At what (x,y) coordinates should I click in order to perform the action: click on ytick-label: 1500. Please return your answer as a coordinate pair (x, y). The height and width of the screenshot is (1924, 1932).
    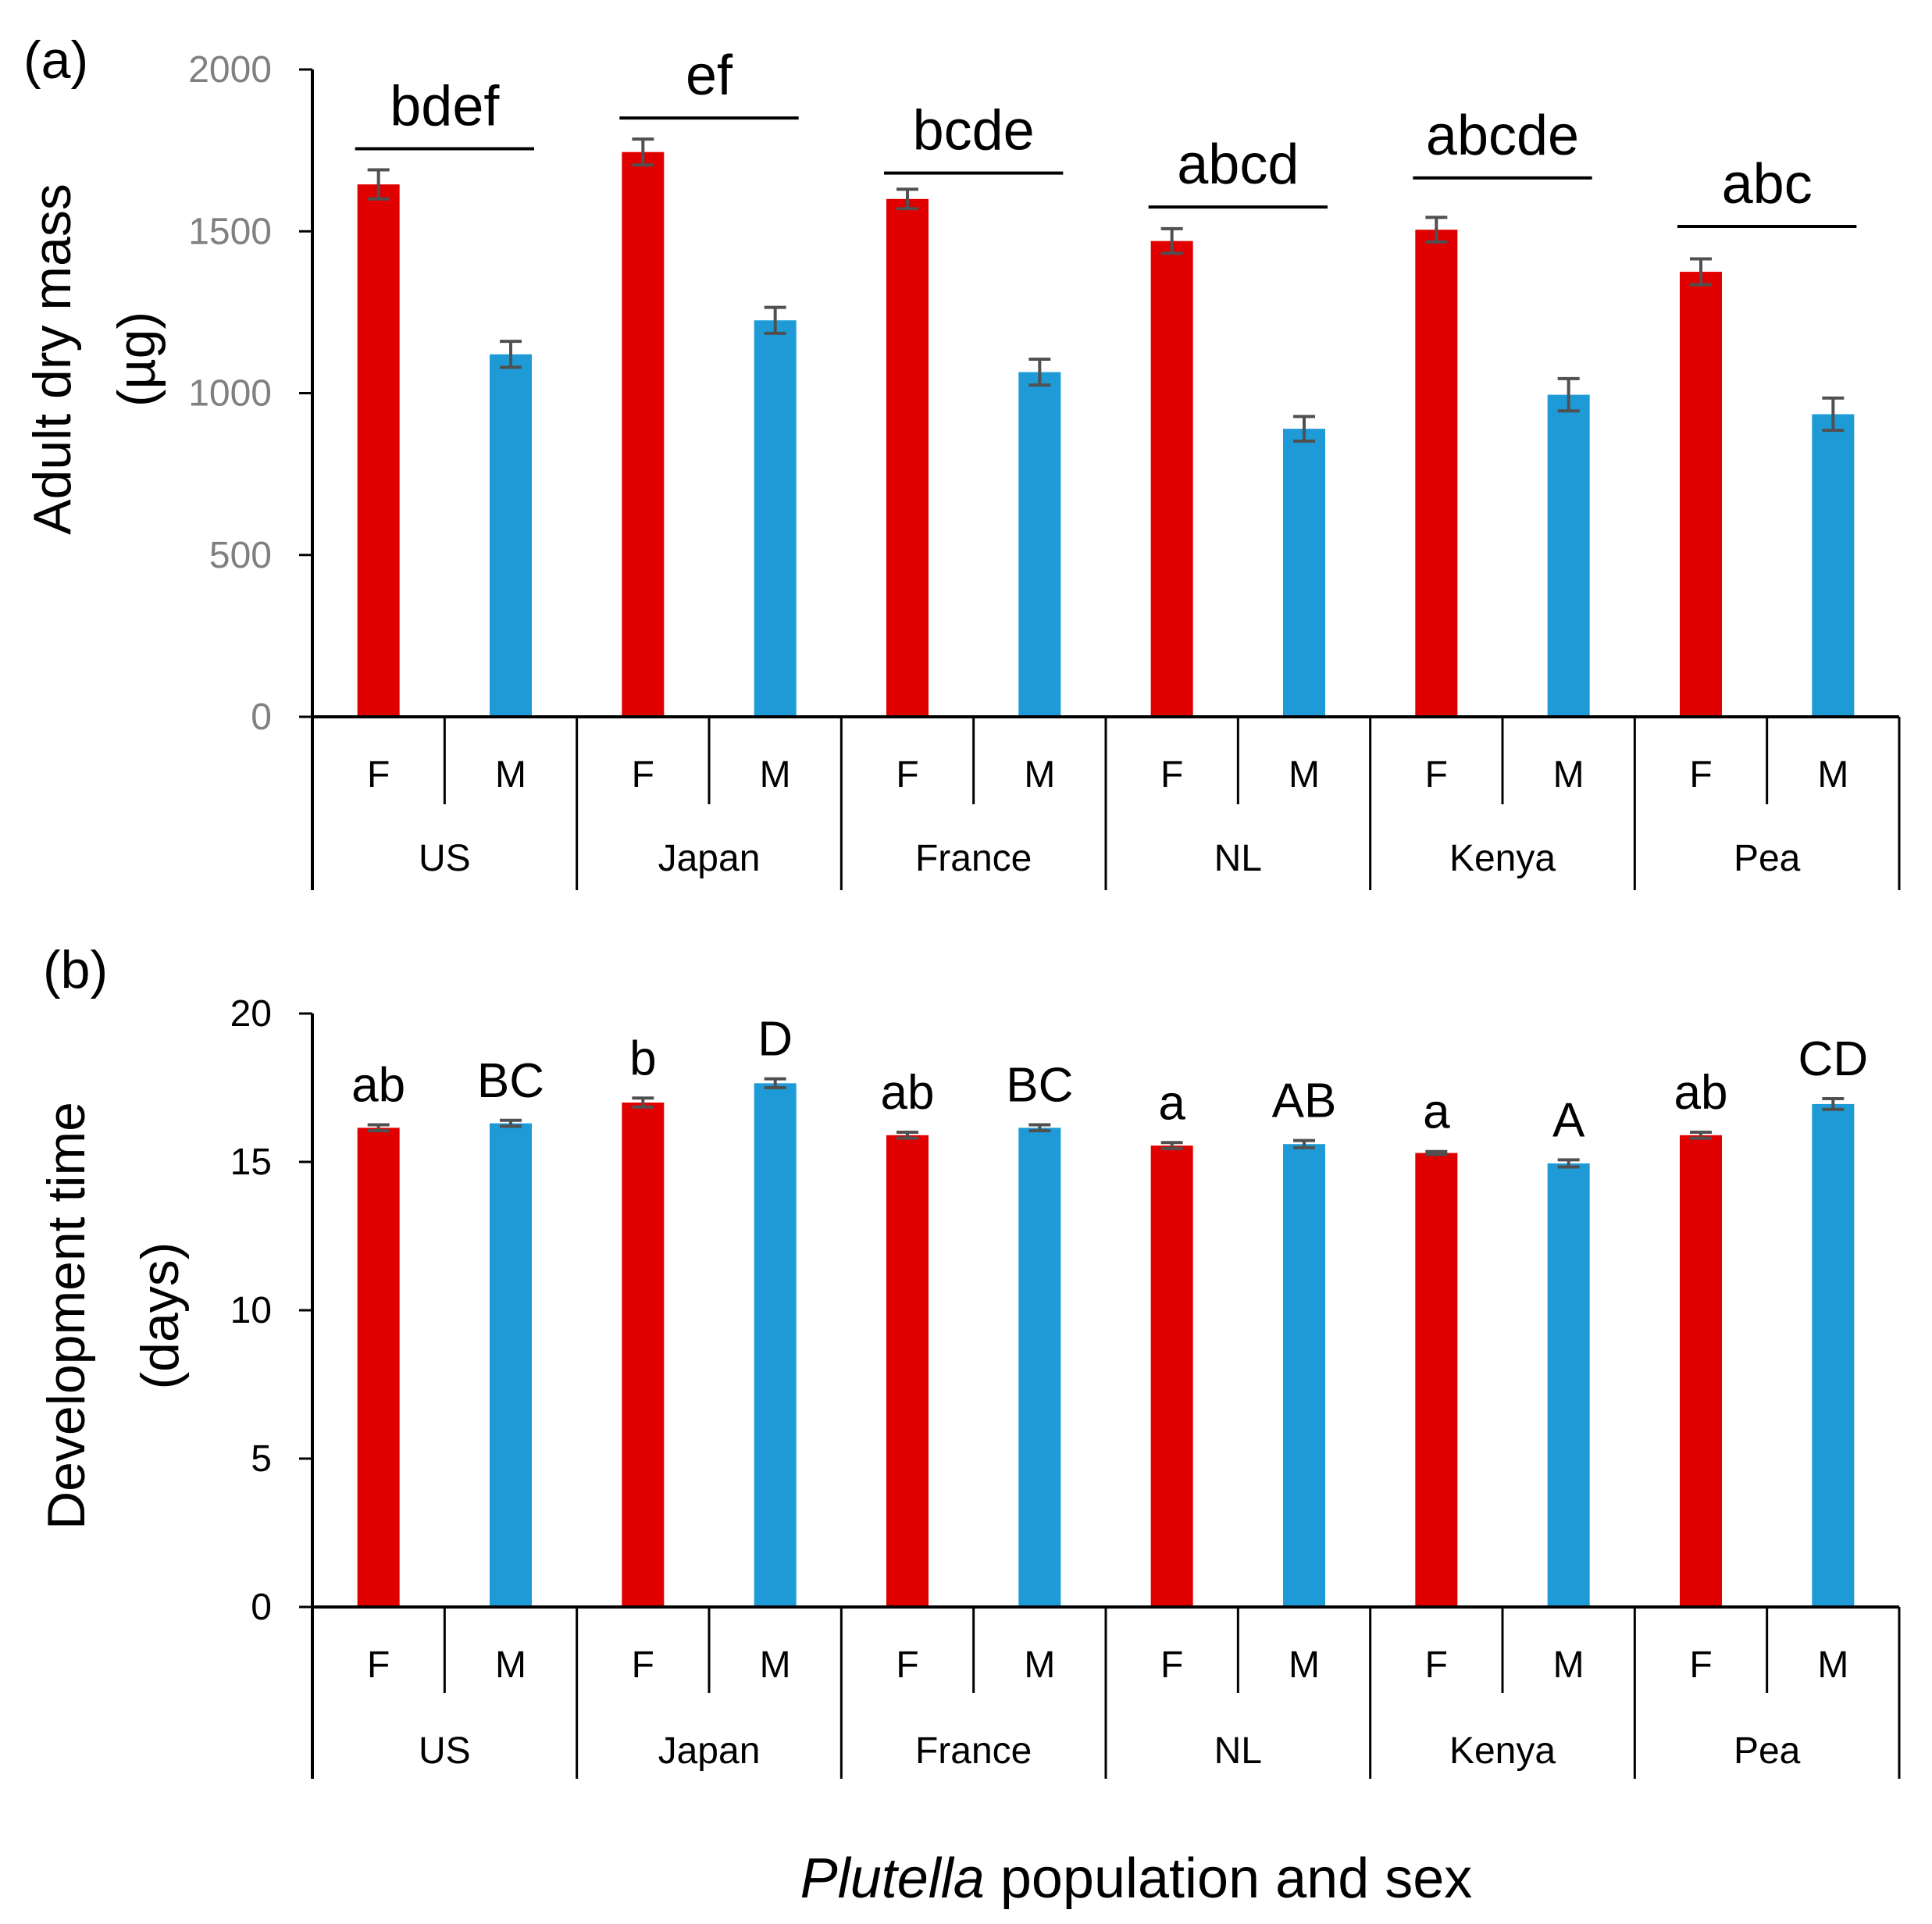
    Looking at the image, I should click on (230, 232).